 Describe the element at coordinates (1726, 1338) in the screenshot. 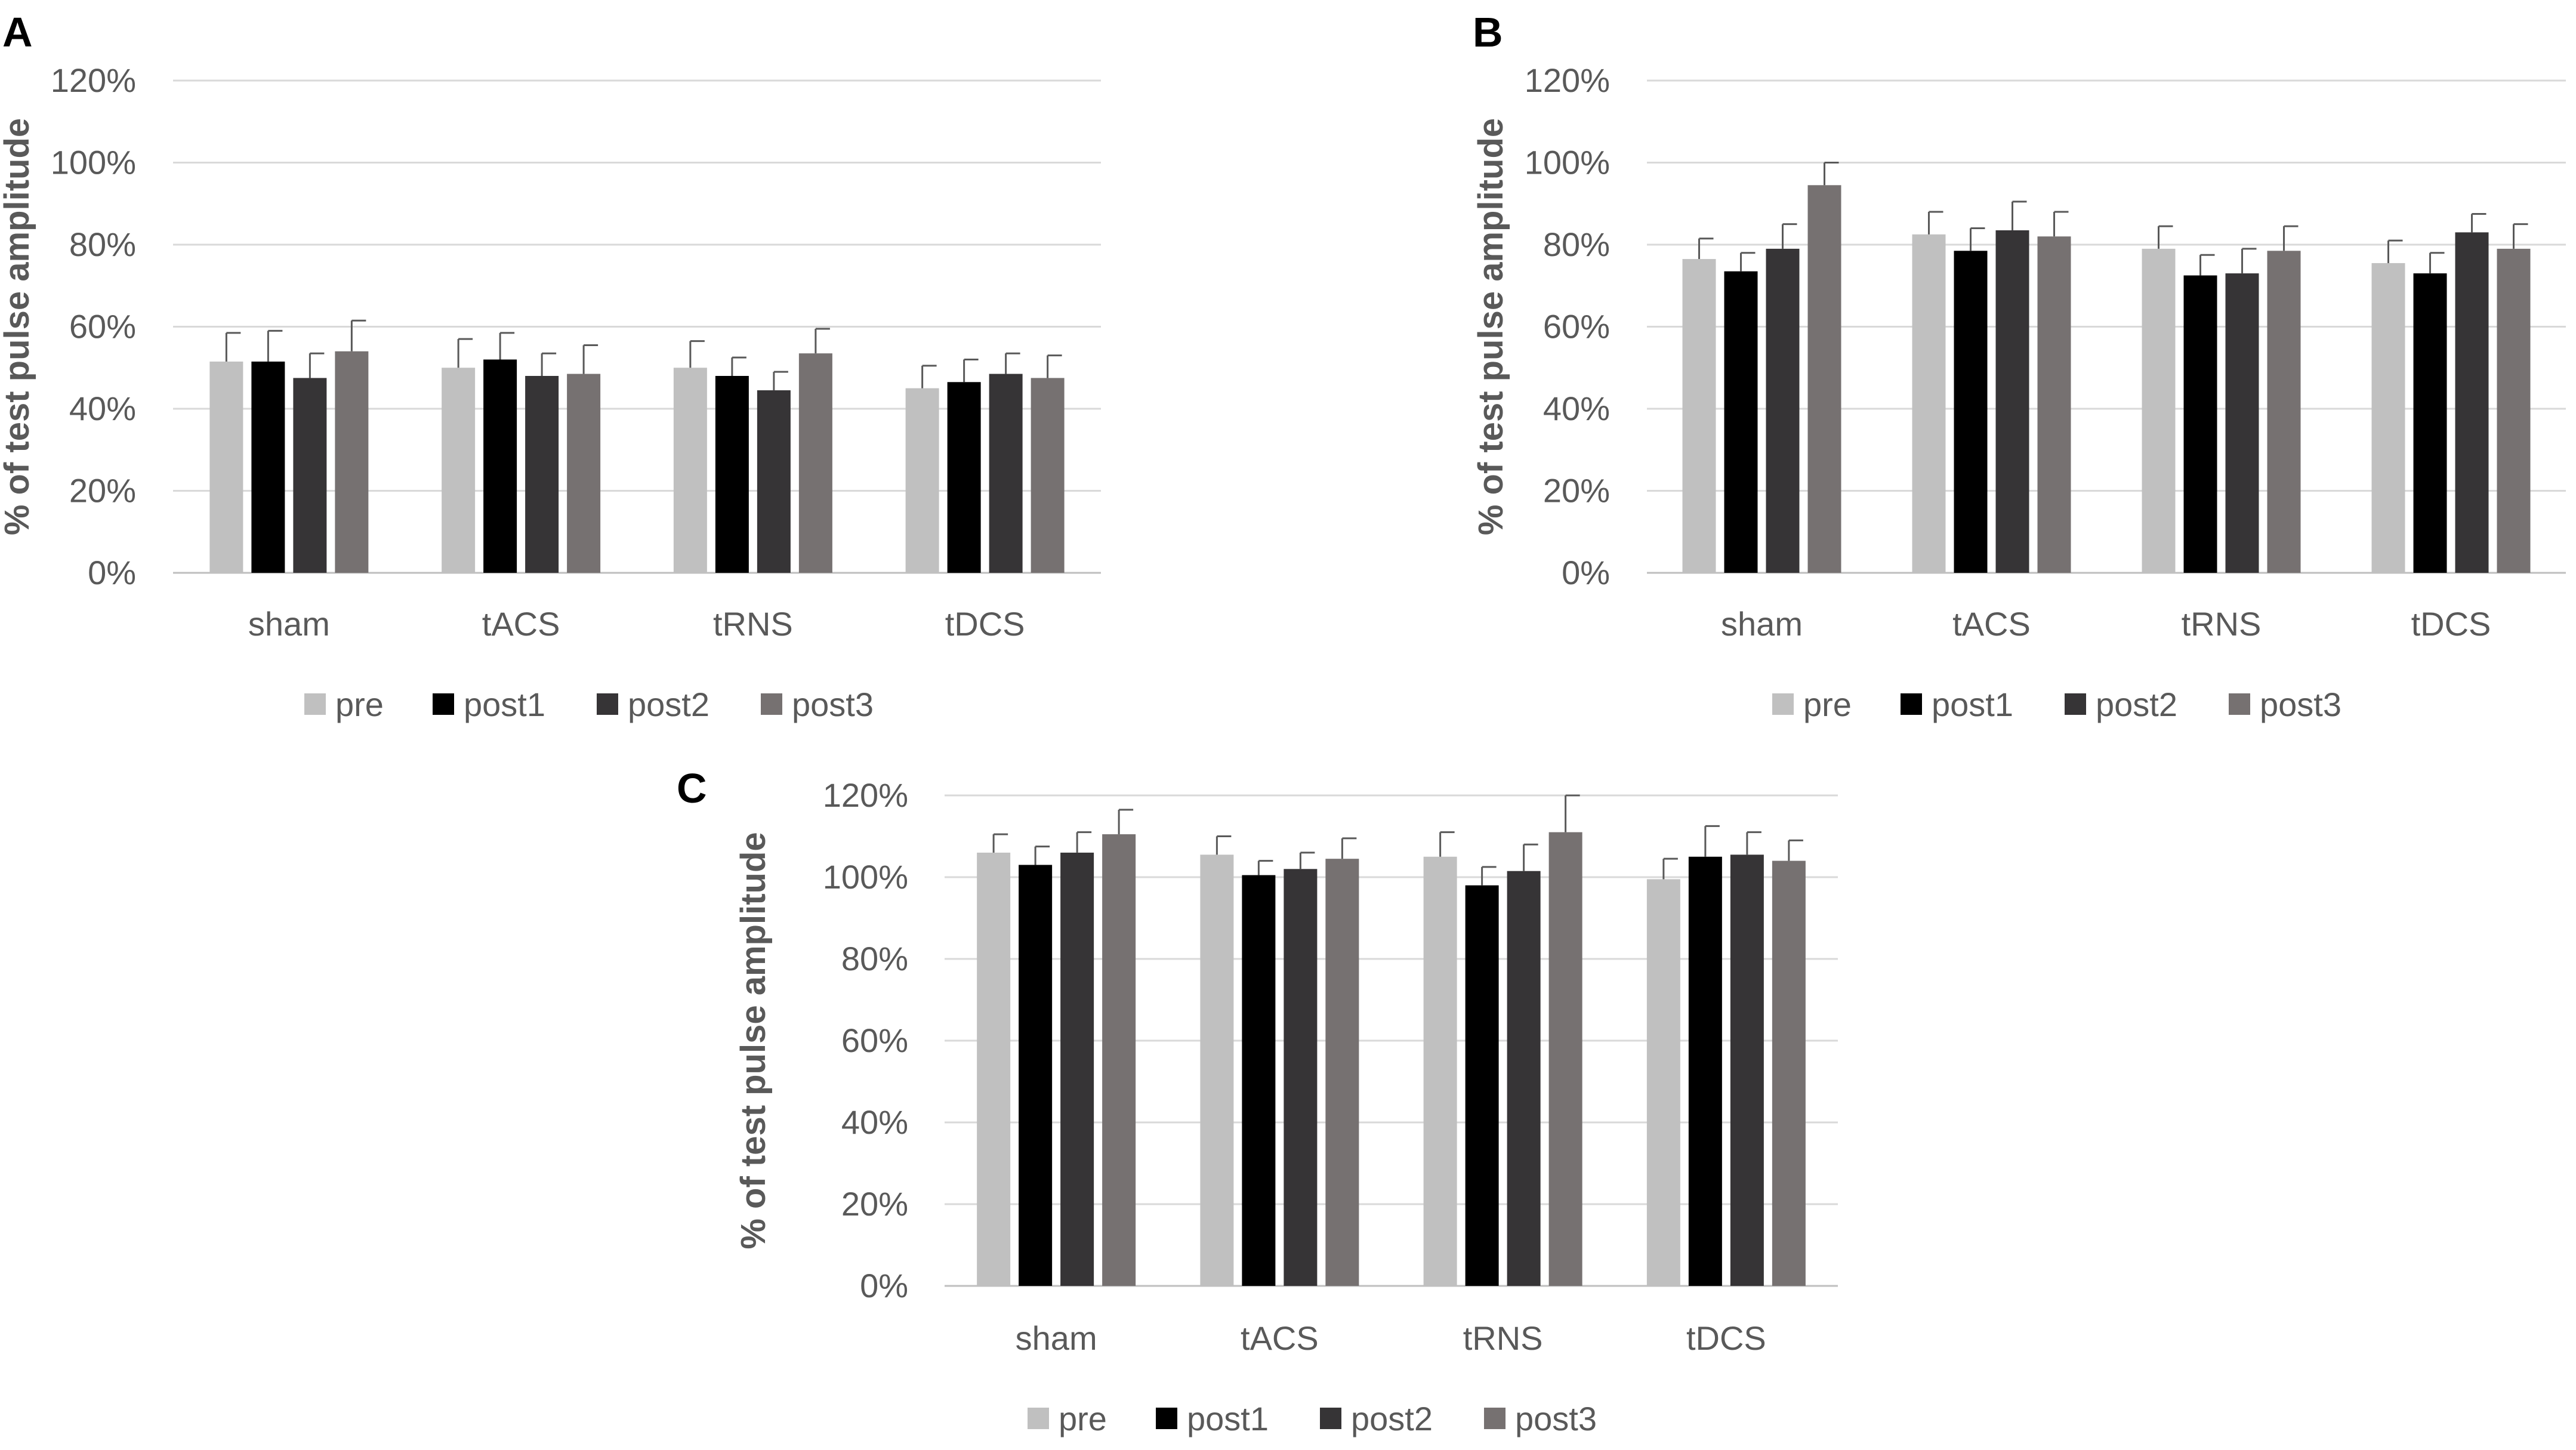

I see `panel-c-category-label: tDCS` at that location.